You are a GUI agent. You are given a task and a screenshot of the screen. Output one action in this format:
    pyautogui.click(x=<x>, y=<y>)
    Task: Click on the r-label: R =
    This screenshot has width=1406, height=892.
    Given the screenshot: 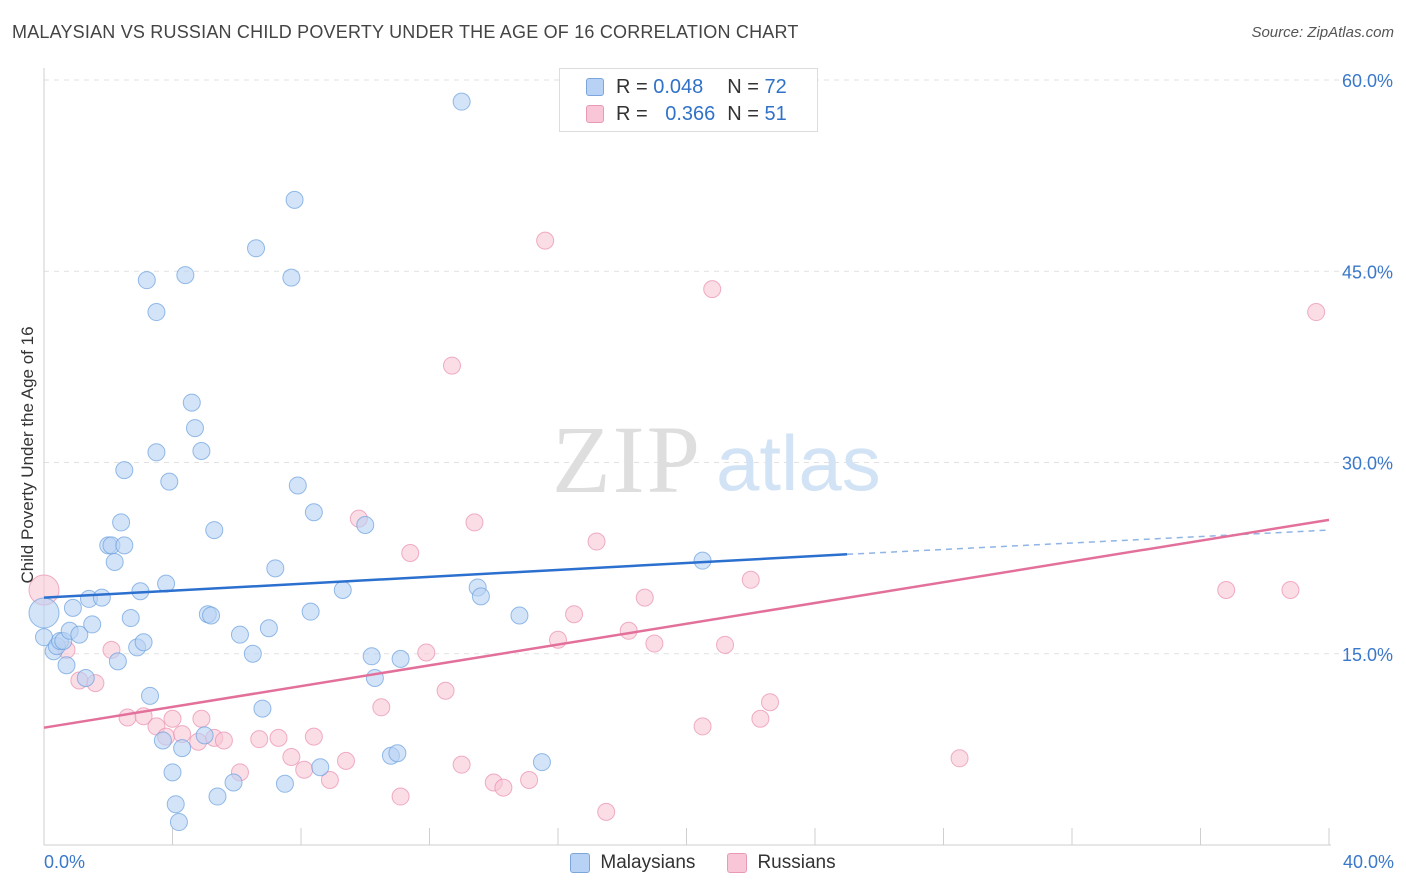 What is the action you would take?
    pyautogui.click(x=632, y=113)
    